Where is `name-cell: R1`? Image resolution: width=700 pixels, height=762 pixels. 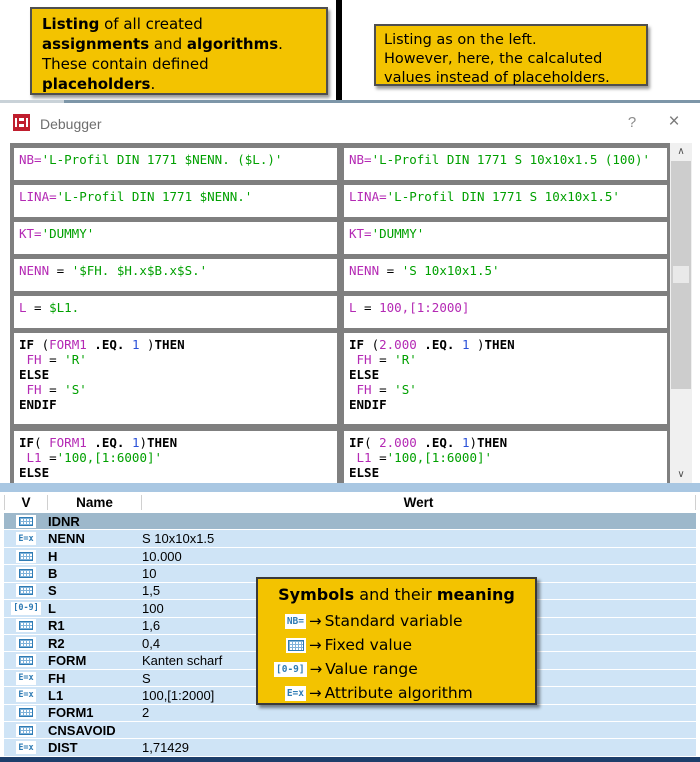
name-cell: R1 is located at coordinates (56, 626).